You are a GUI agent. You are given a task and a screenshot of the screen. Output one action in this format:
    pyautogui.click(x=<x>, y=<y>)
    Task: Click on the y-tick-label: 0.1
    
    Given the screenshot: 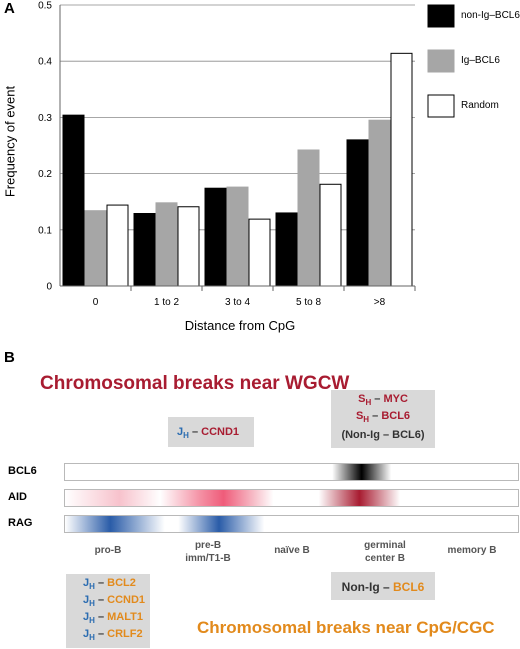 What is the action you would take?
    pyautogui.click(x=45, y=230)
    